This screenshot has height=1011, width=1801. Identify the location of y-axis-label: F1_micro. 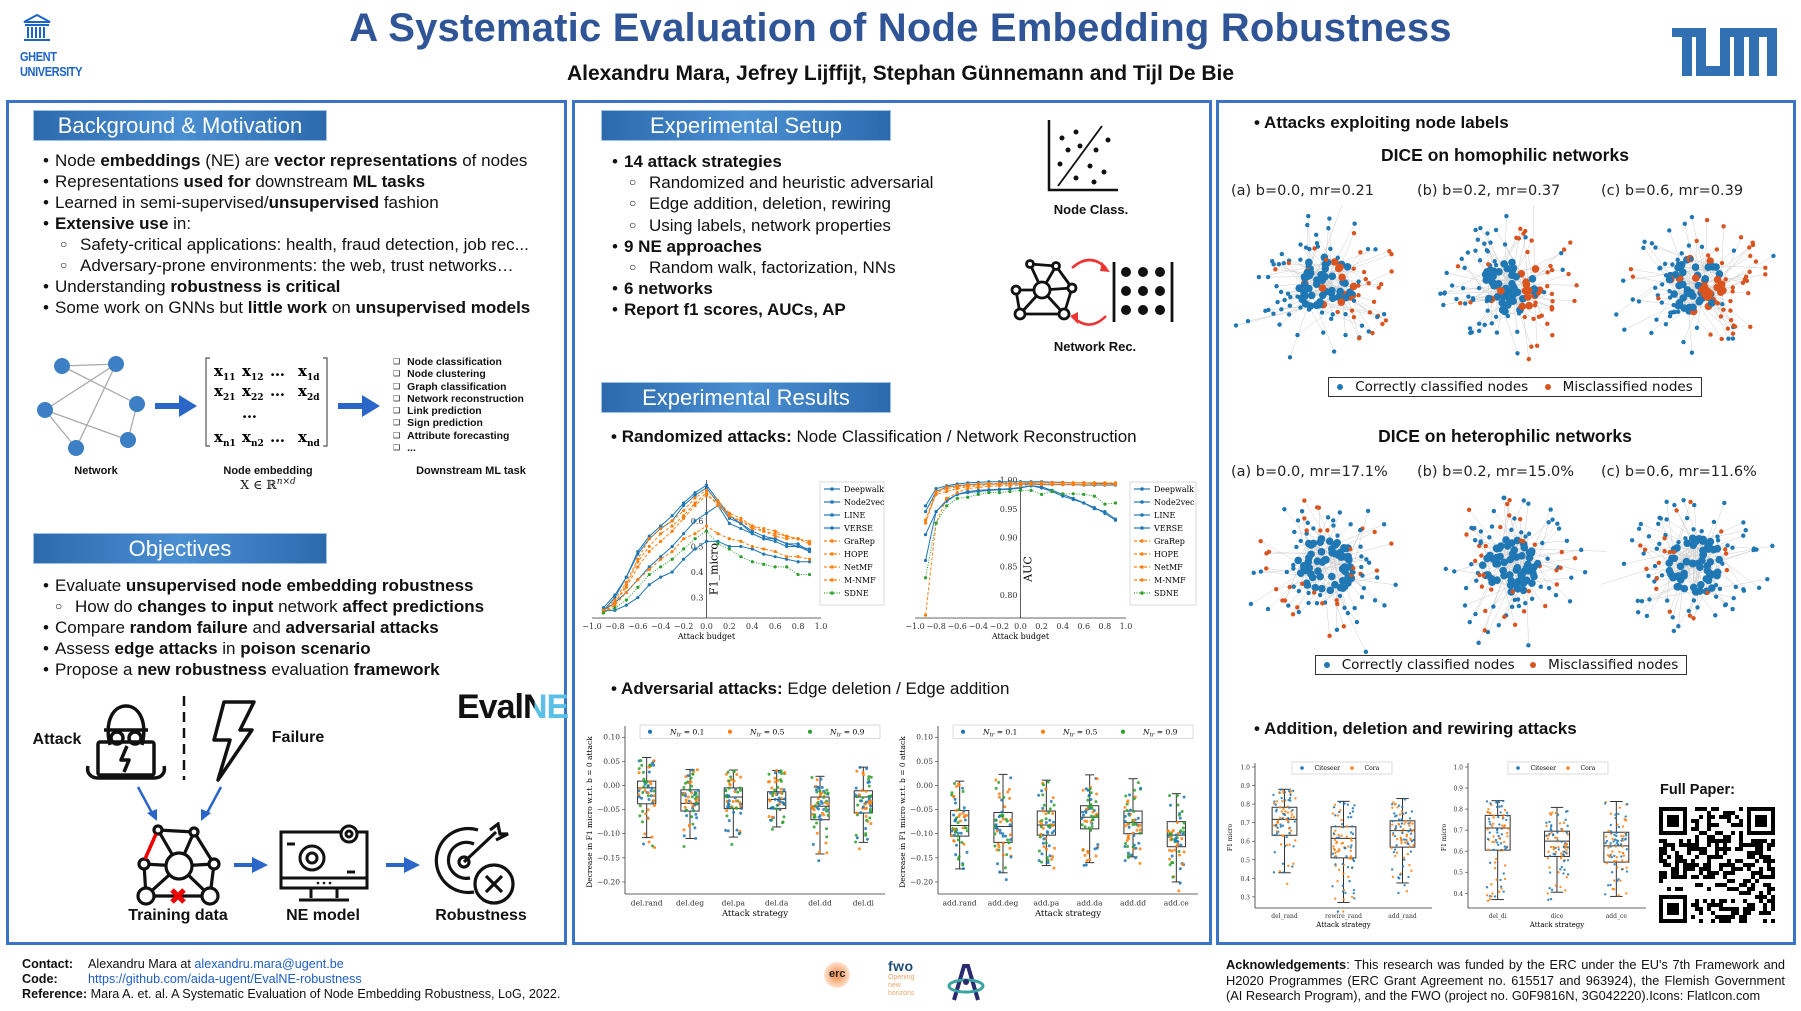
(714, 569).